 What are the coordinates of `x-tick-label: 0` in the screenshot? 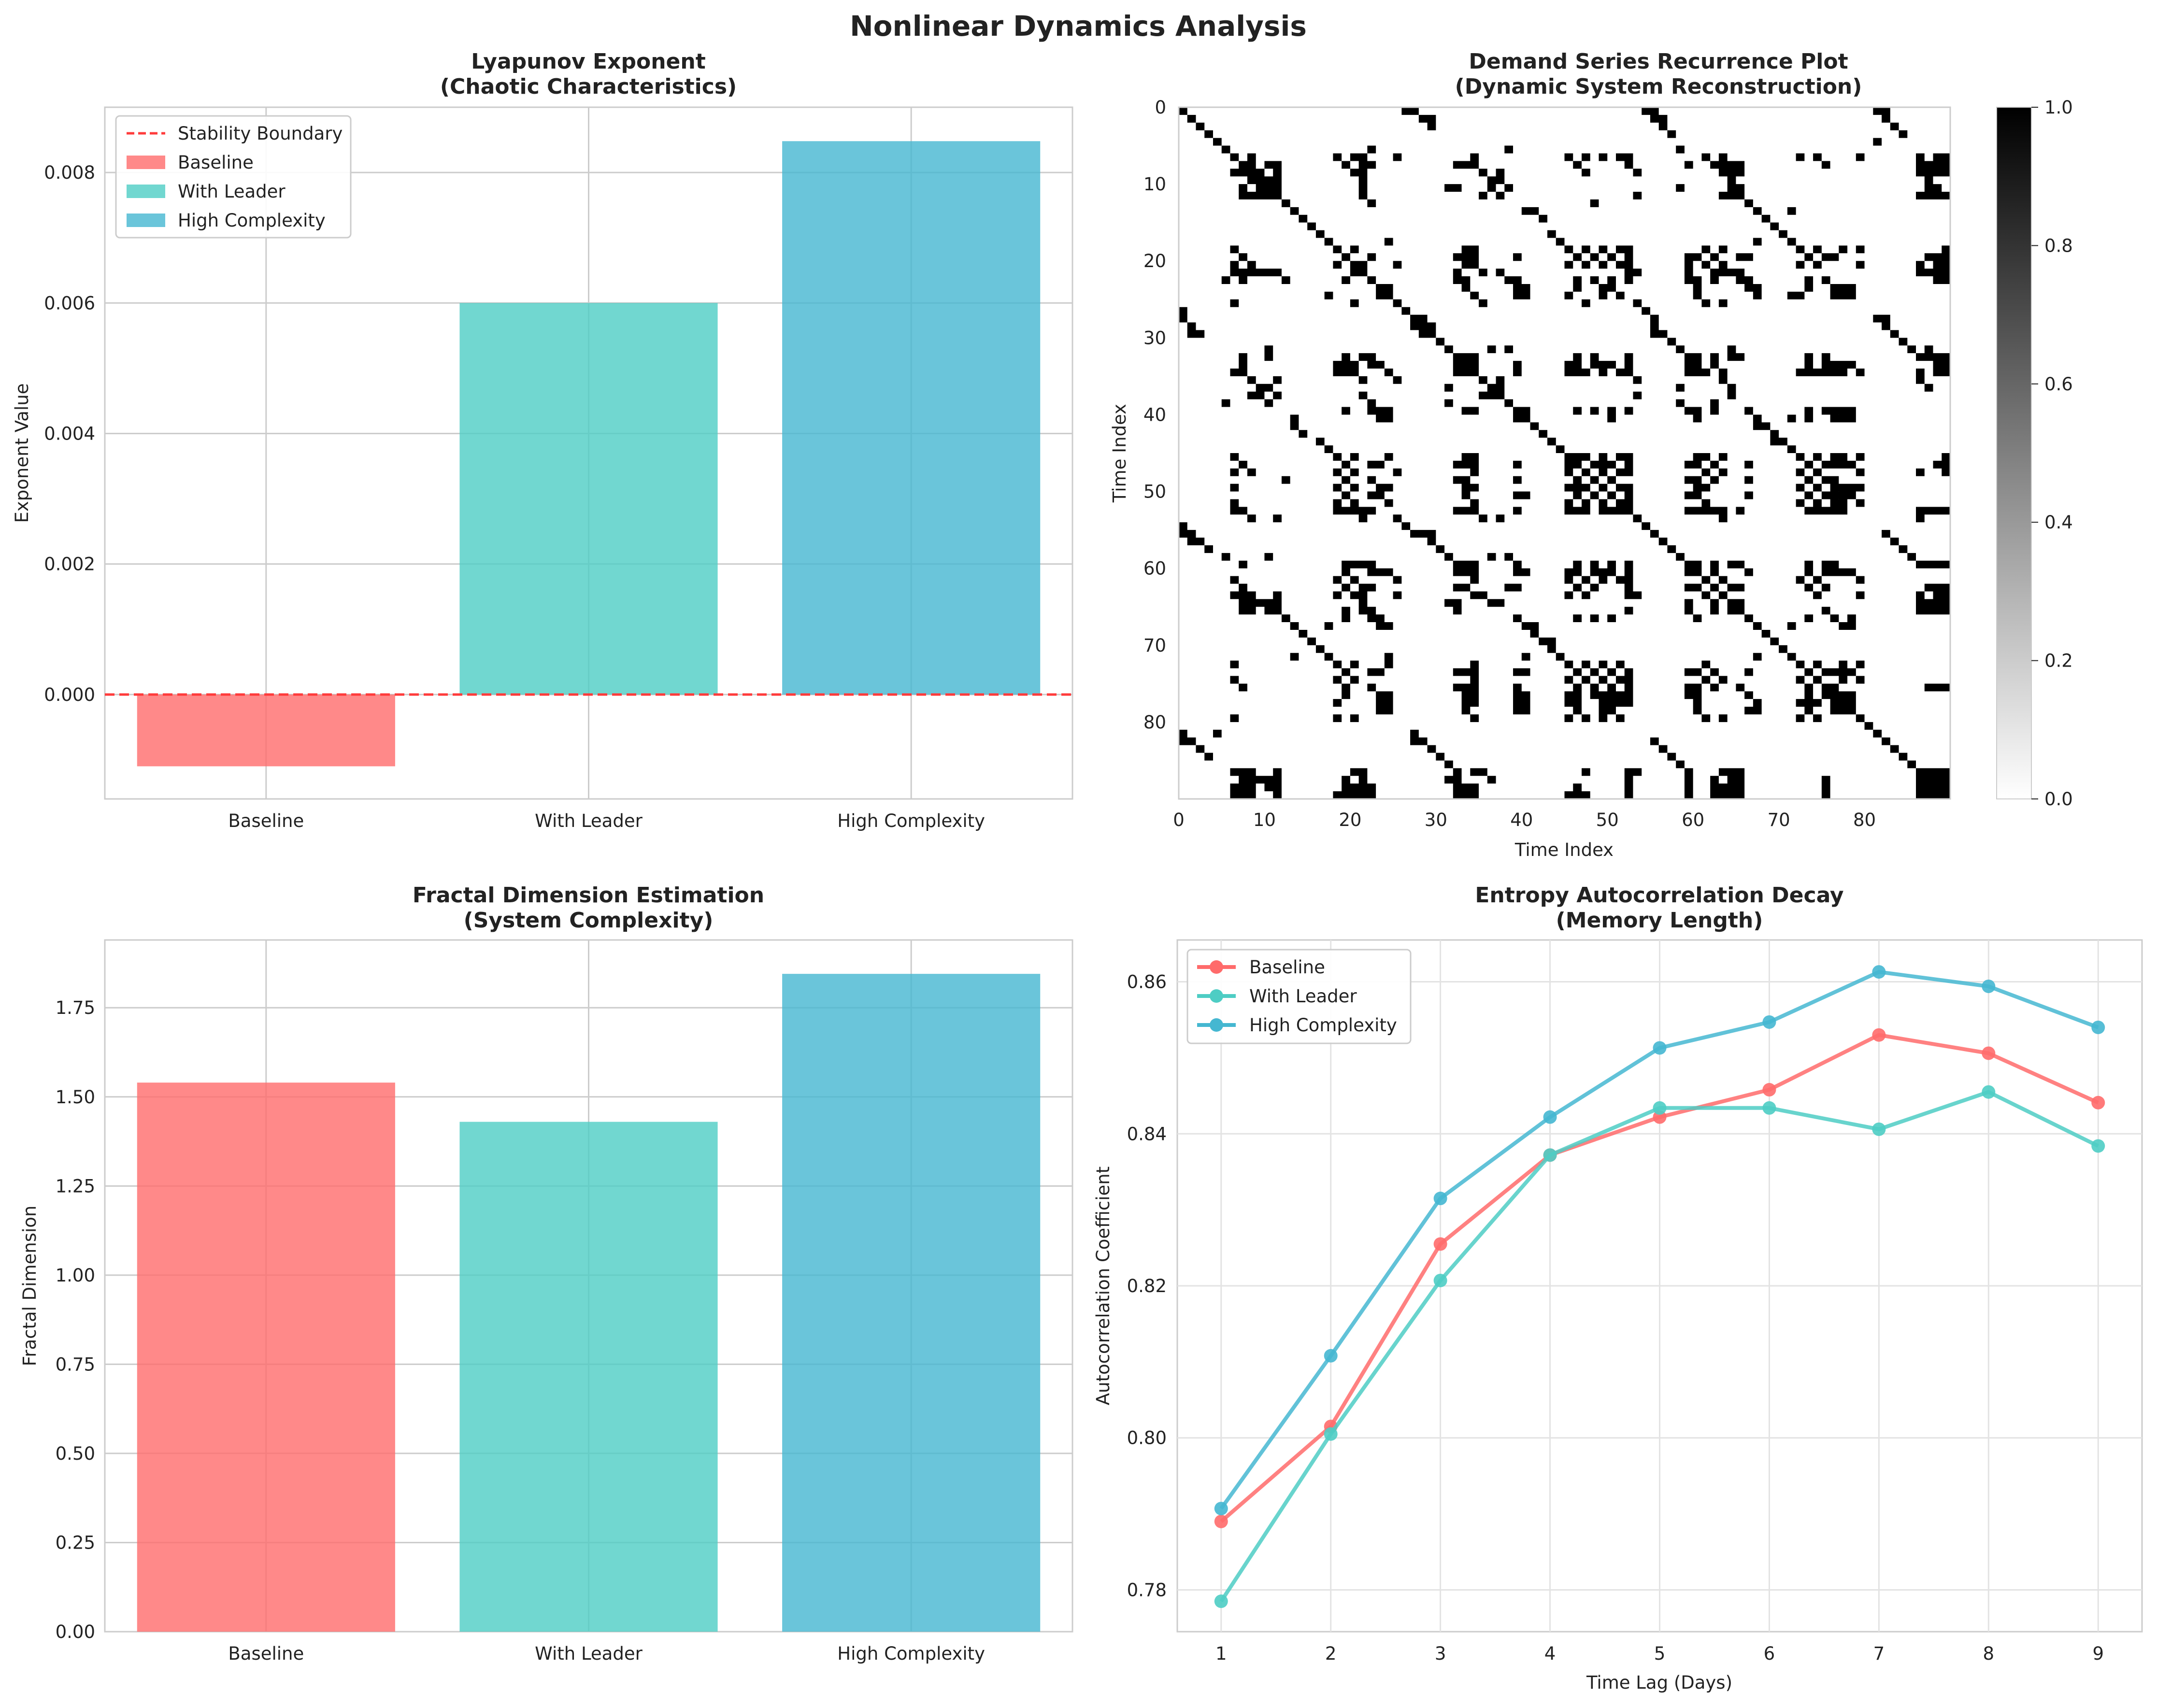 It's located at (1179, 820).